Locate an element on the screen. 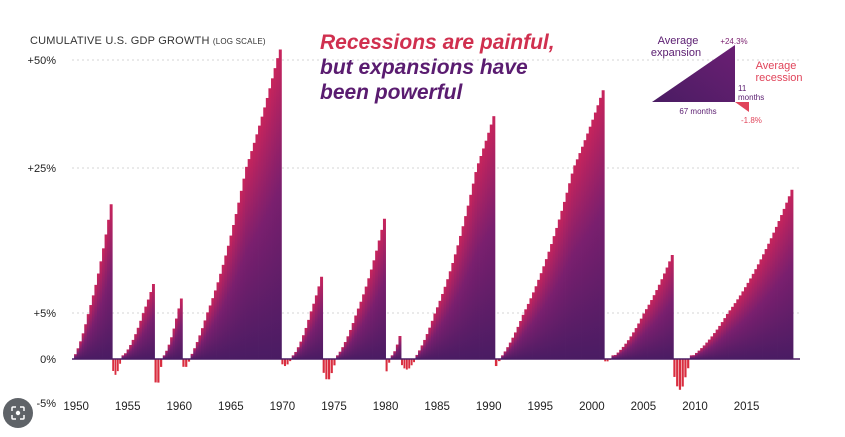 This screenshot has height=437, width=845. legend-expansion-label-1: Average is located at coordinates (678, 41).